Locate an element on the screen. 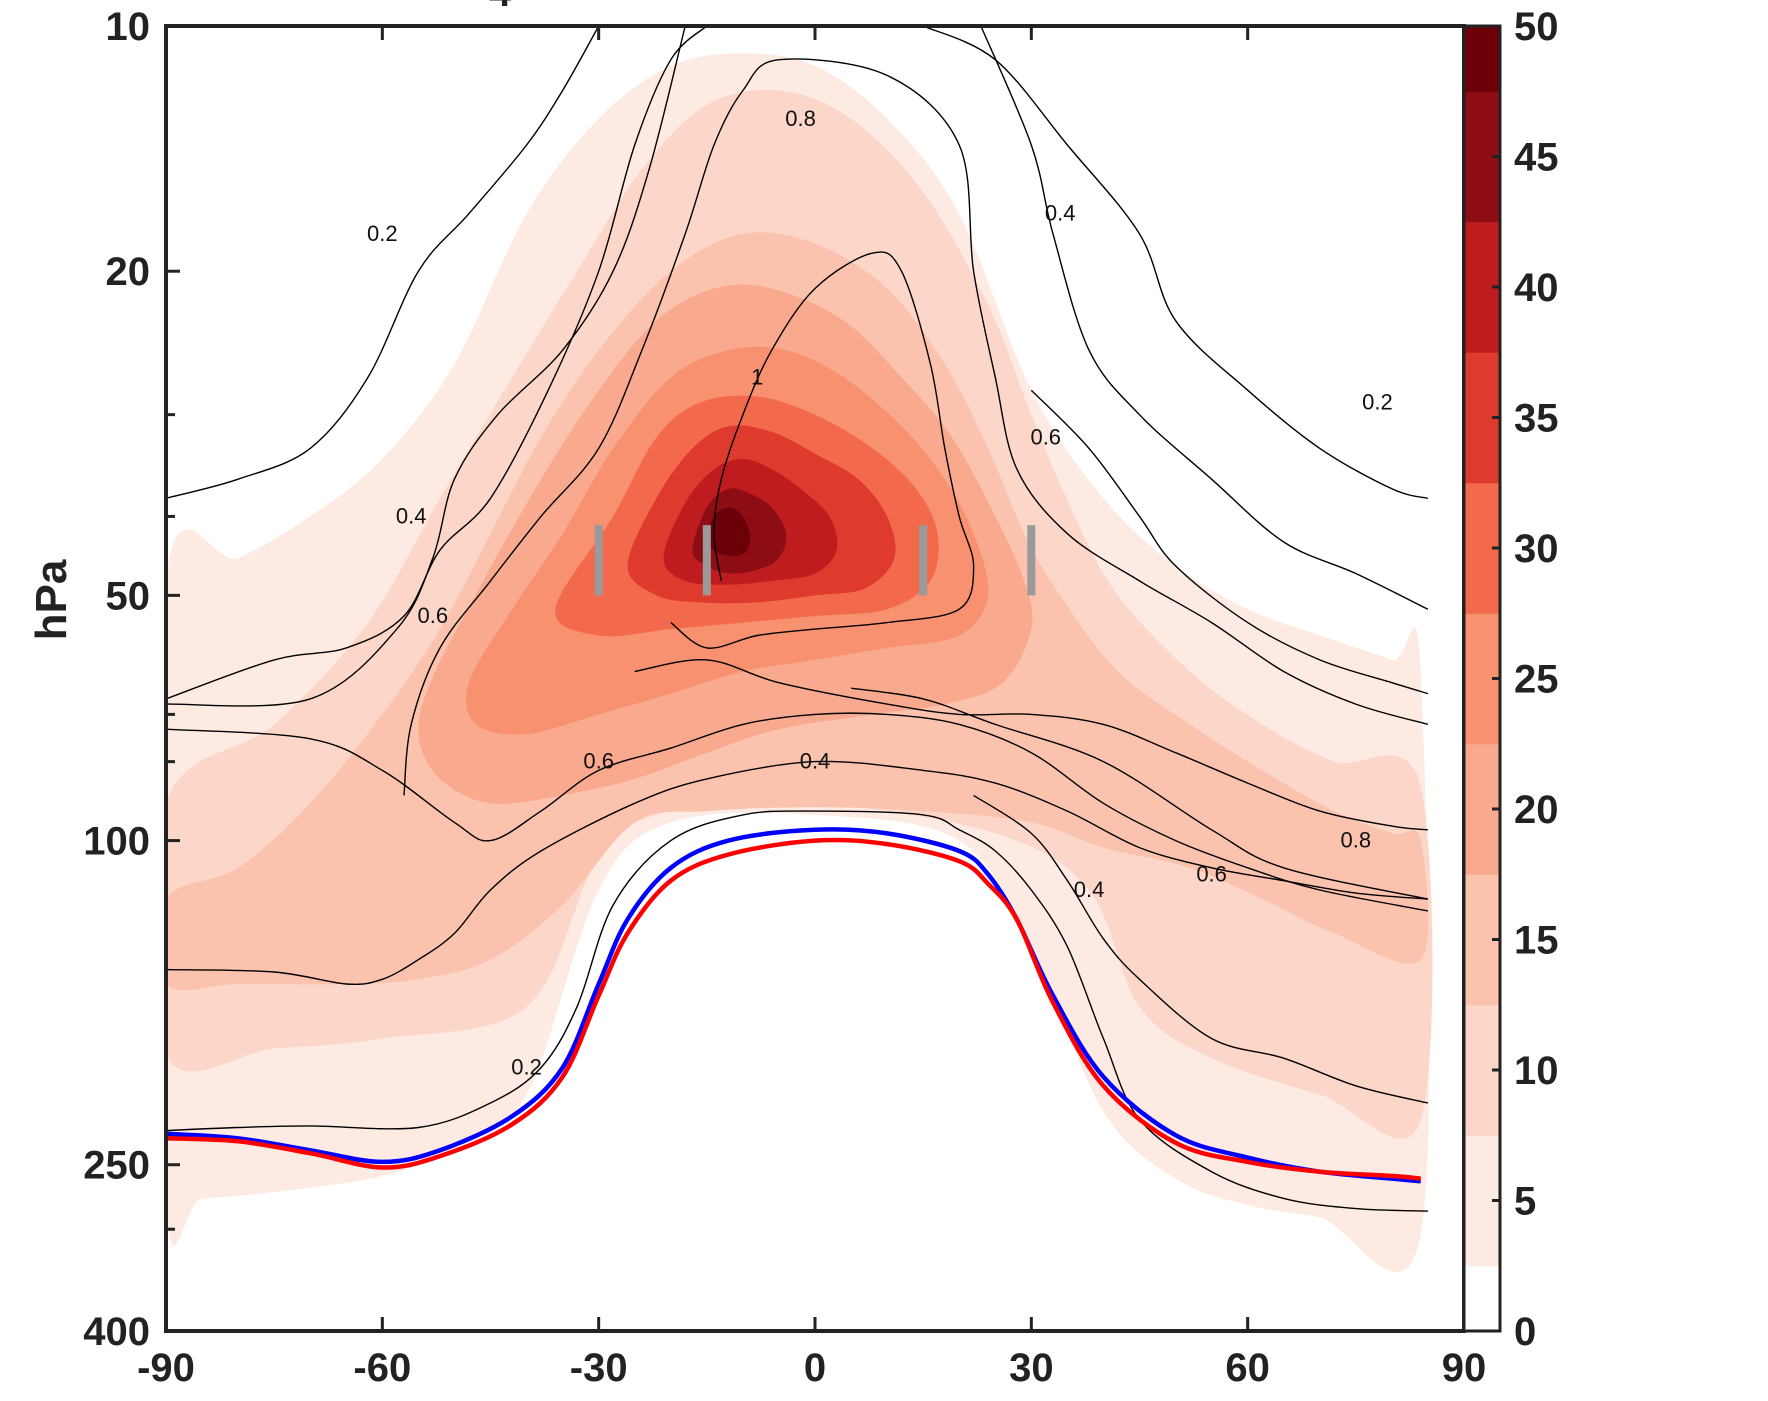 The width and height of the screenshot is (1768, 1401). y-tick-label-3: 100 is located at coordinates (116, 842).